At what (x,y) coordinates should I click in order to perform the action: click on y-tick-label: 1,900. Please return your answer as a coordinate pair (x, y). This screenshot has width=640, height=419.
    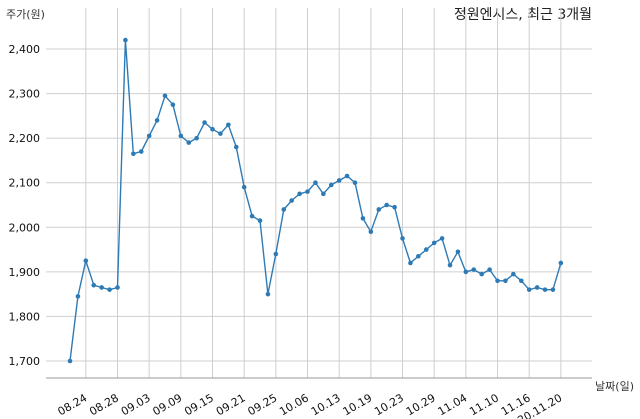
    Looking at the image, I should click on (25, 272).